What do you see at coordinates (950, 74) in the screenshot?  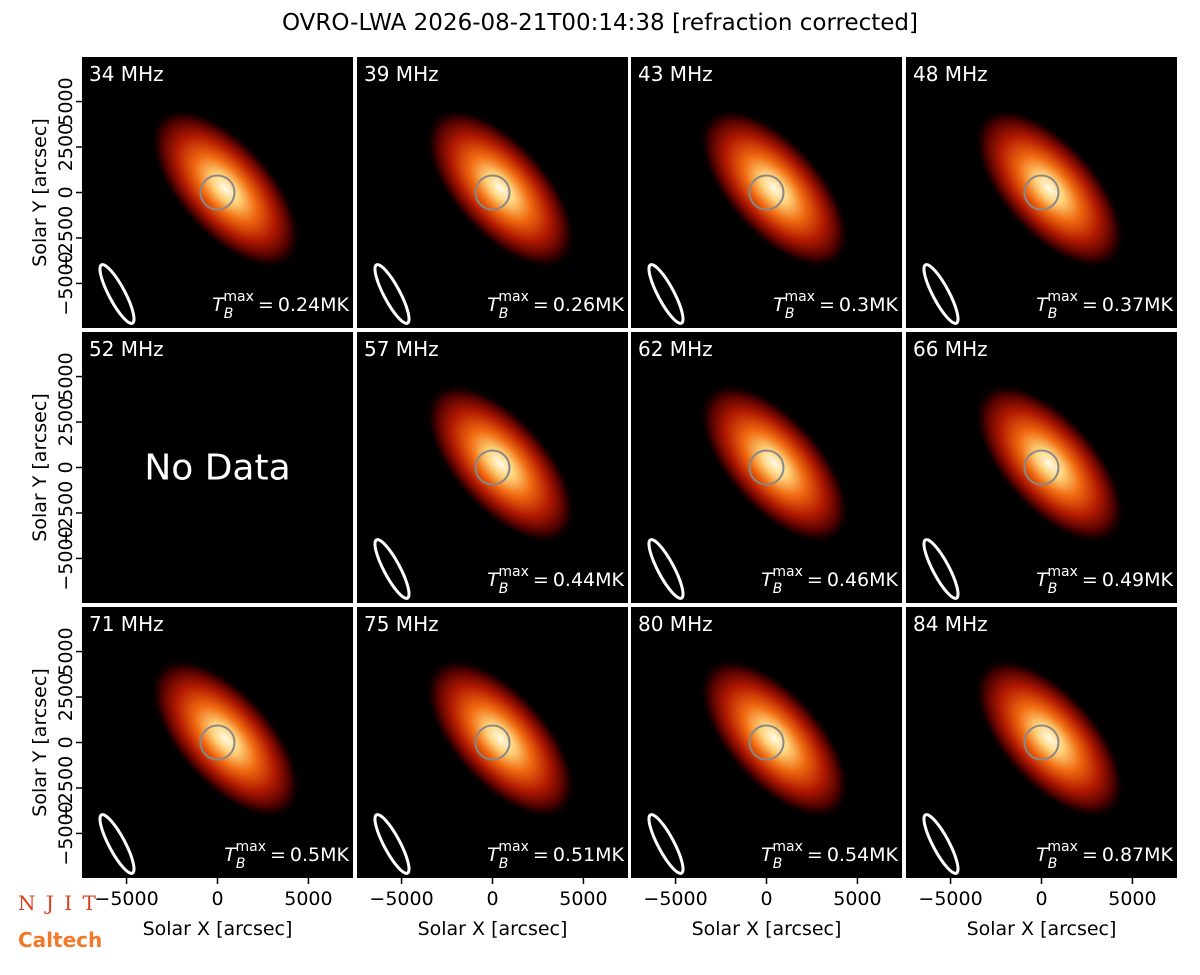 I see `panel-title: 48 MHz` at bounding box center [950, 74].